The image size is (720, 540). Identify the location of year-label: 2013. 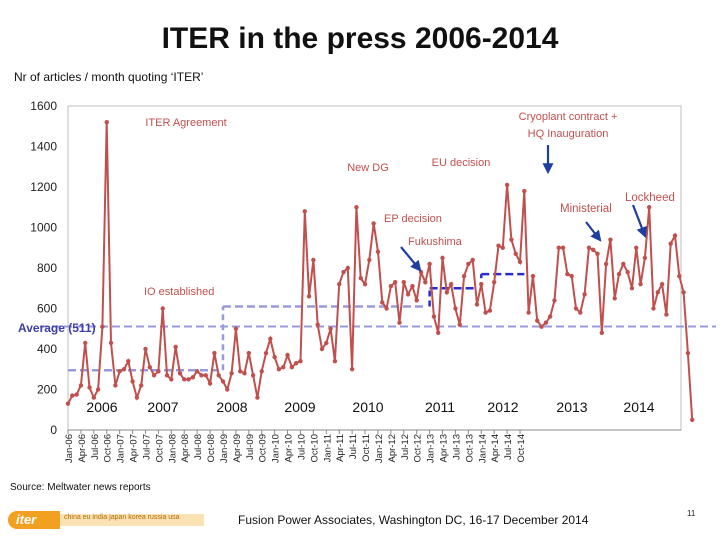
(571, 407).